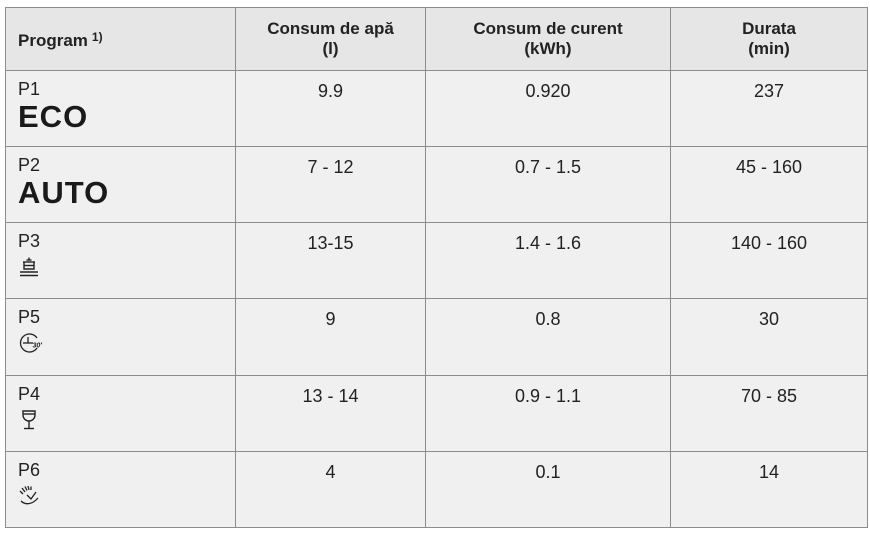 The image size is (870, 534). Describe the element at coordinates (769, 489) in the screenshot. I see `duration-cell: 14` at that location.